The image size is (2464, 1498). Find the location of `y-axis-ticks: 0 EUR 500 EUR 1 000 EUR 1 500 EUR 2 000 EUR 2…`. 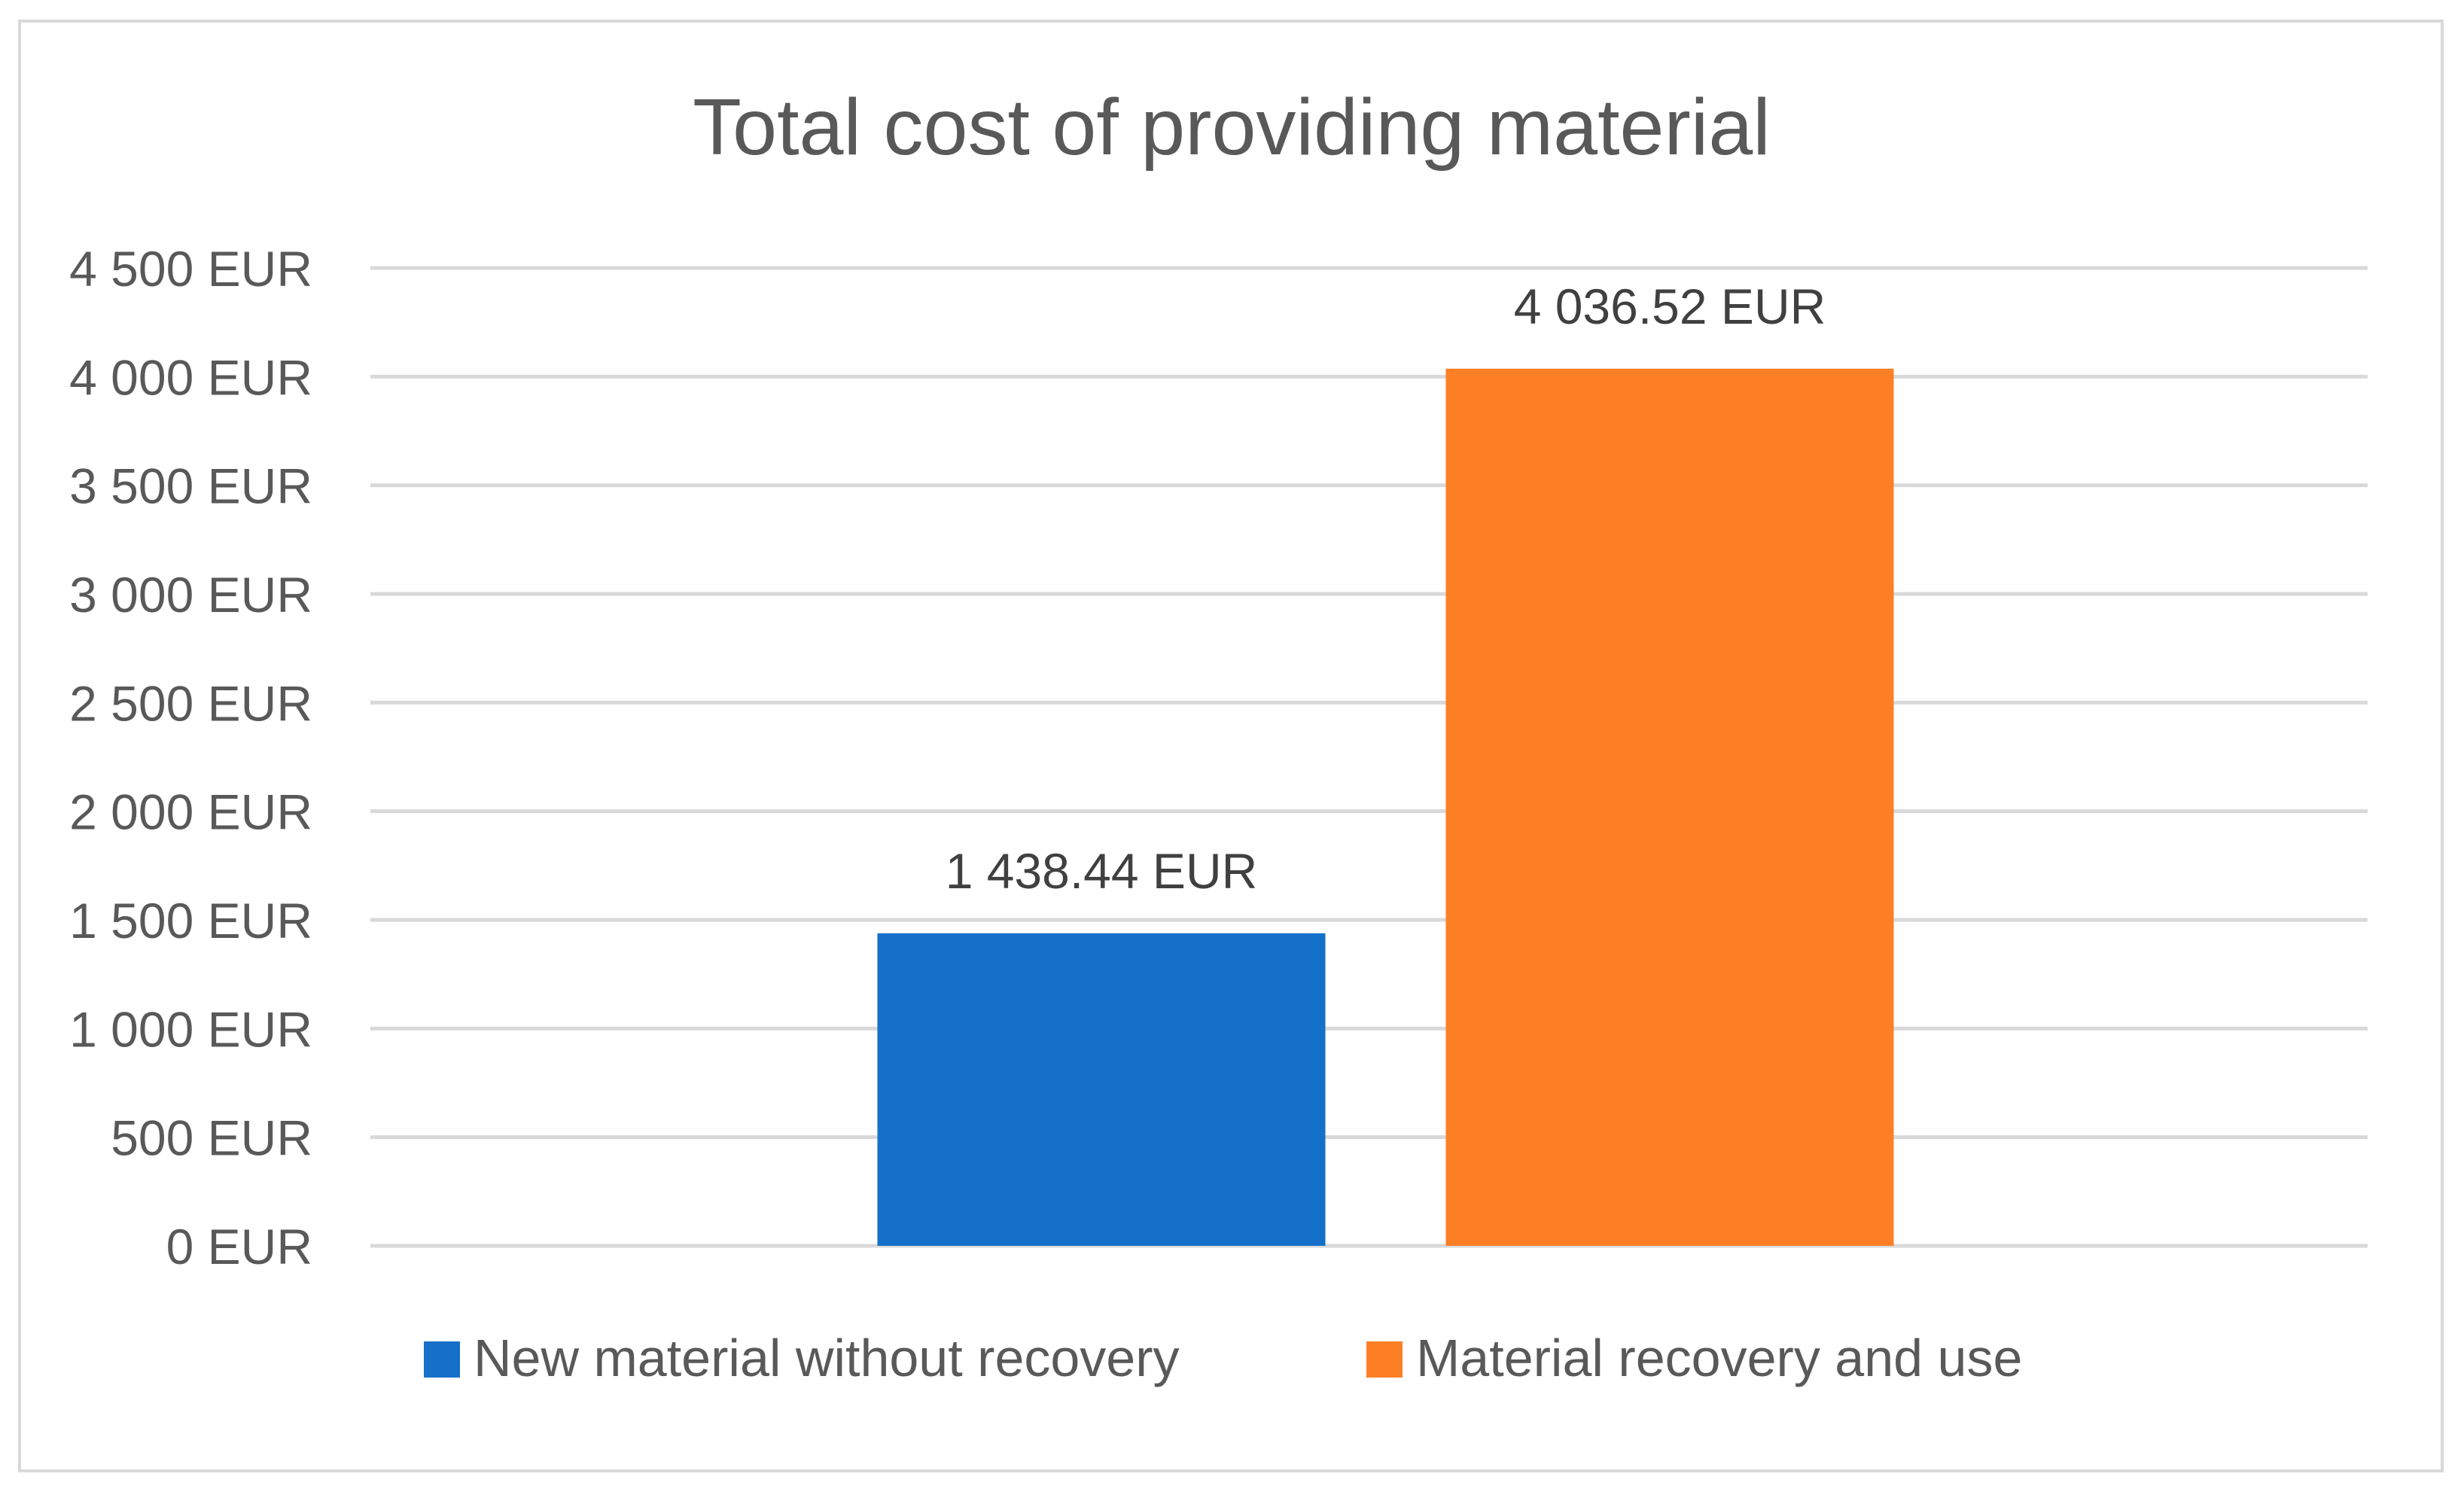

y-axis-ticks: 0 EUR 500 EUR 1 000 EUR 1 500 EUR 2 000 EUR 2… is located at coordinates (191, 757).